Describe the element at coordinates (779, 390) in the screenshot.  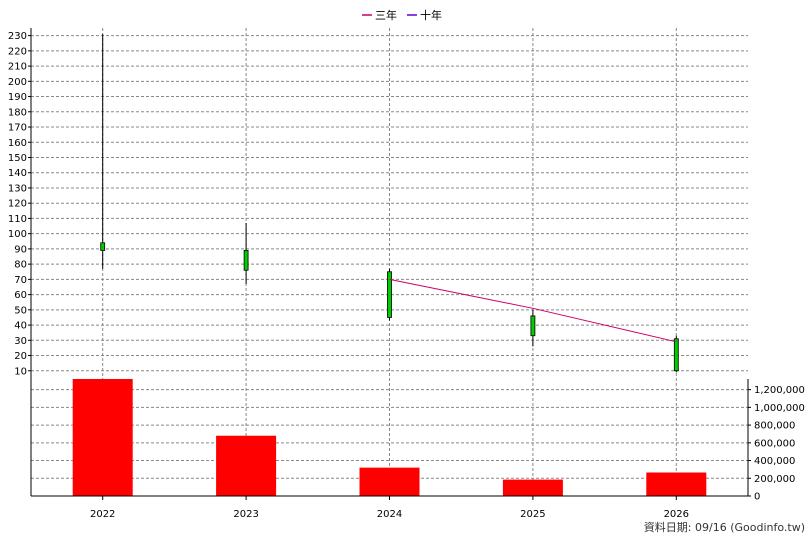
I see `volume-tick-label: 1,200,000` at that location.